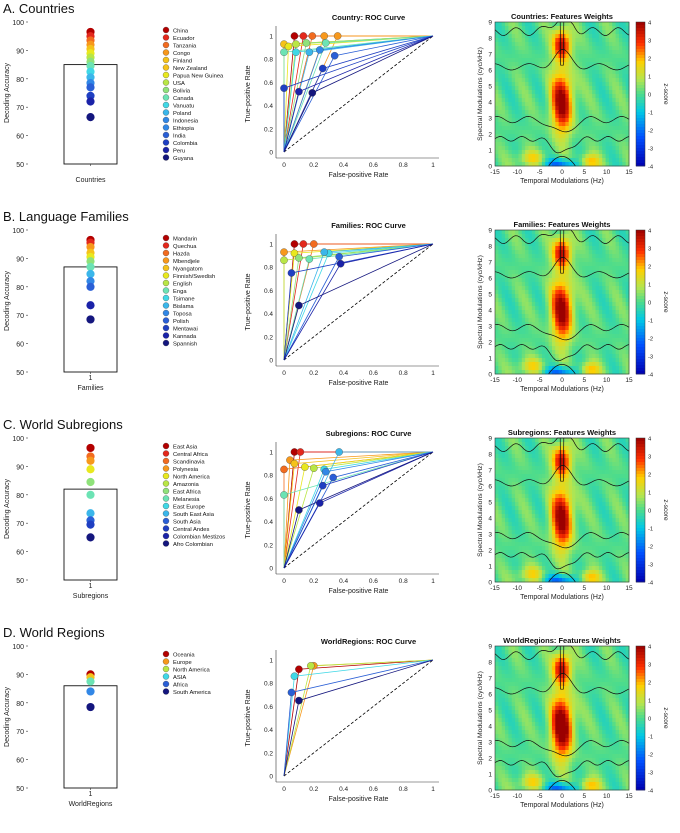 This screenshot has height=833, width=680. I want to click on legend-label: New Zealand, so click(190, 69).